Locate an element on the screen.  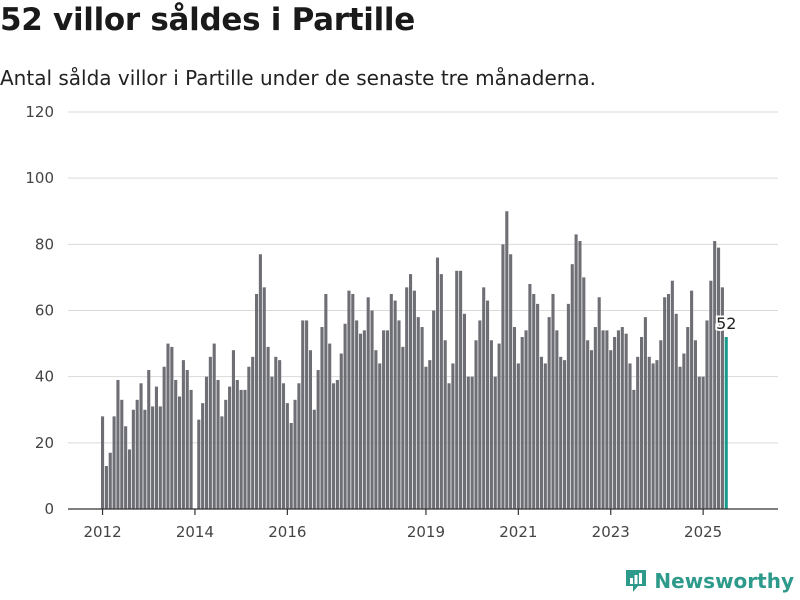
x-tick-label: 2016 is located at coordinates (287, 532).